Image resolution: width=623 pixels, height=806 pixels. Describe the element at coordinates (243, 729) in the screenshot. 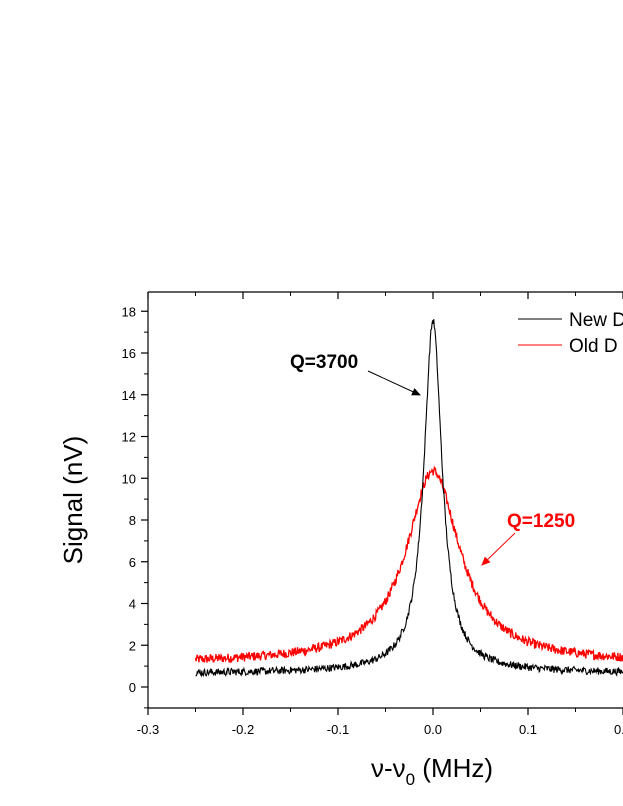

I see `x-tick-label: -0.2` at that location.